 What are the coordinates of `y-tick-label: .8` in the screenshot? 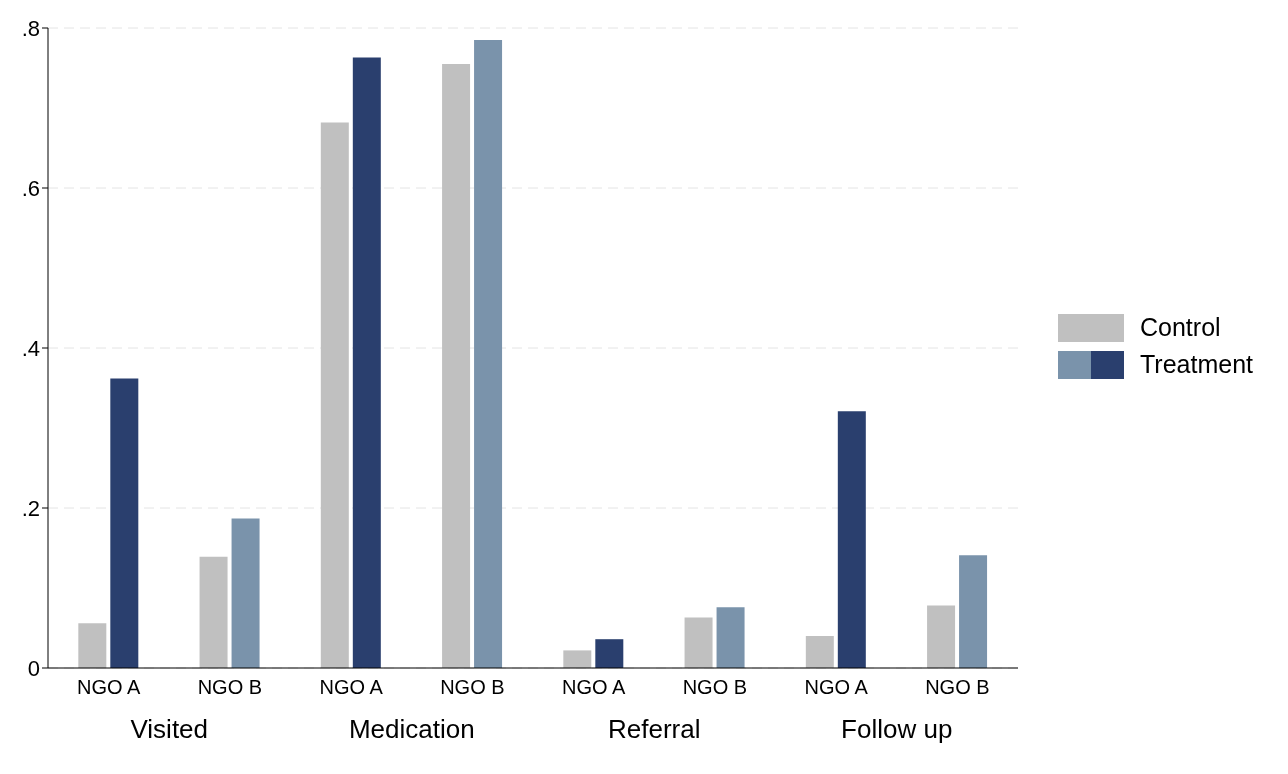 It's located at (30, 28).